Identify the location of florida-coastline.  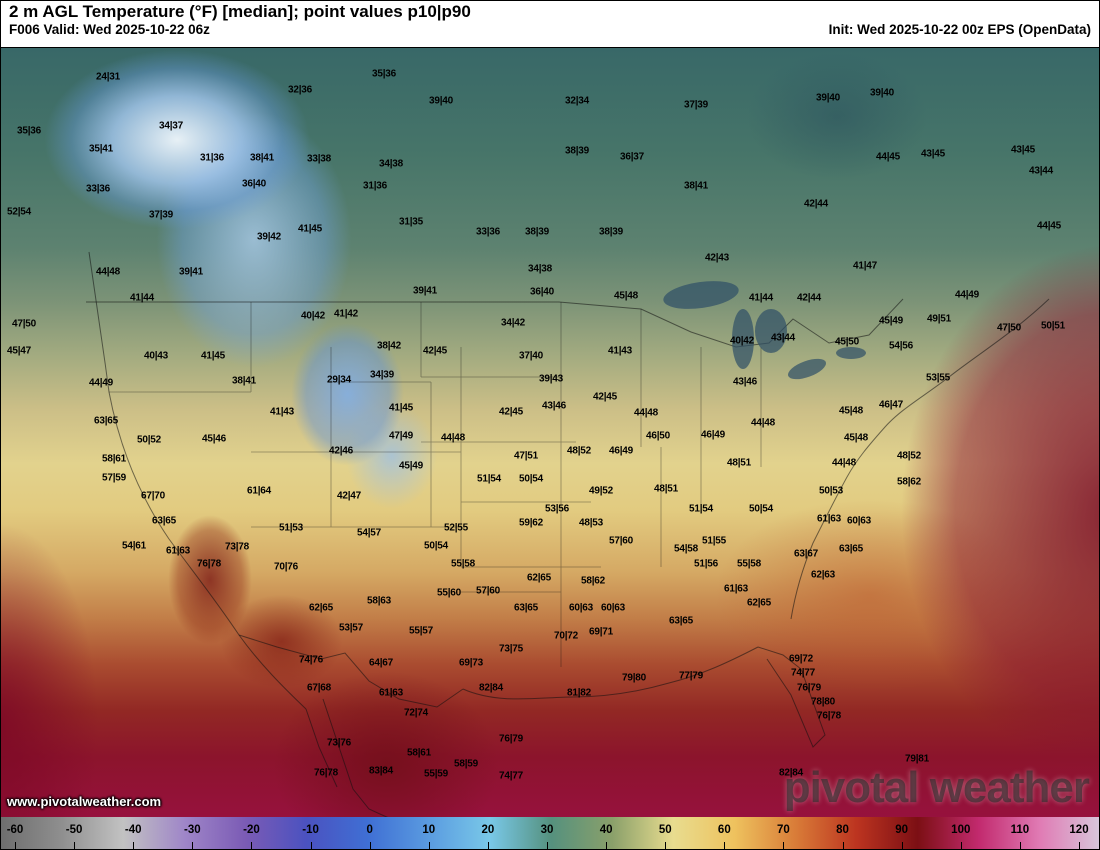
(791, 697).